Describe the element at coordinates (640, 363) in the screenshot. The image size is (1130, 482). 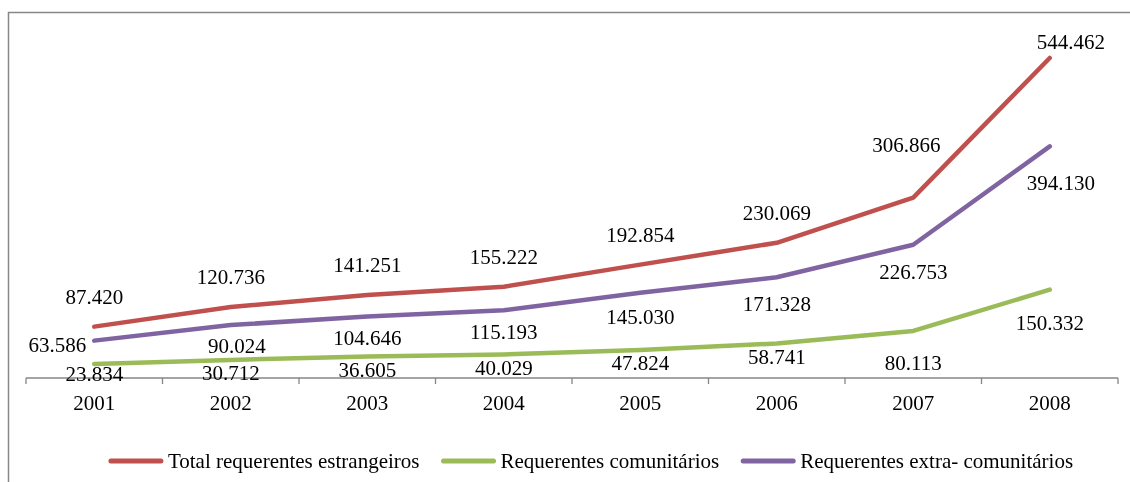
I see `data-label: 47.824` at that location.